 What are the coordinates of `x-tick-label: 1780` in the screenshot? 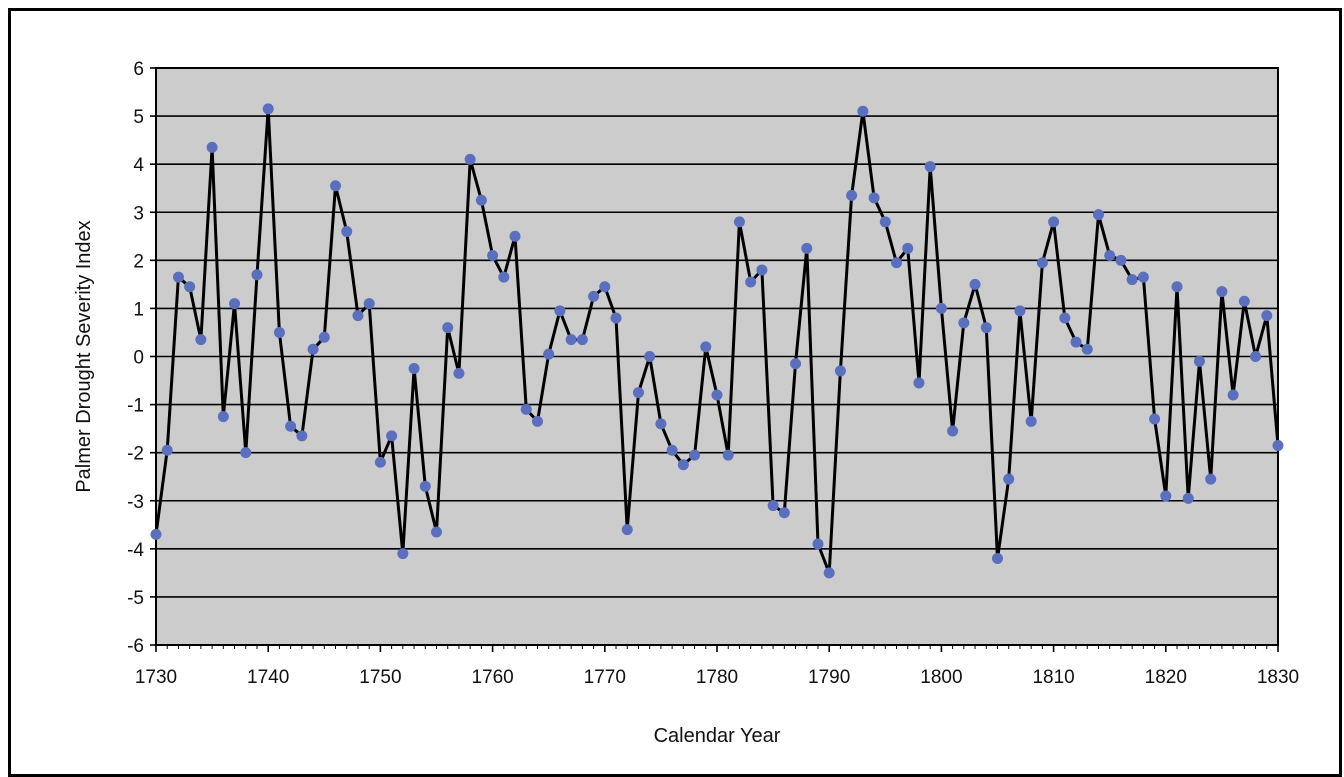 It's located at (717, 677).